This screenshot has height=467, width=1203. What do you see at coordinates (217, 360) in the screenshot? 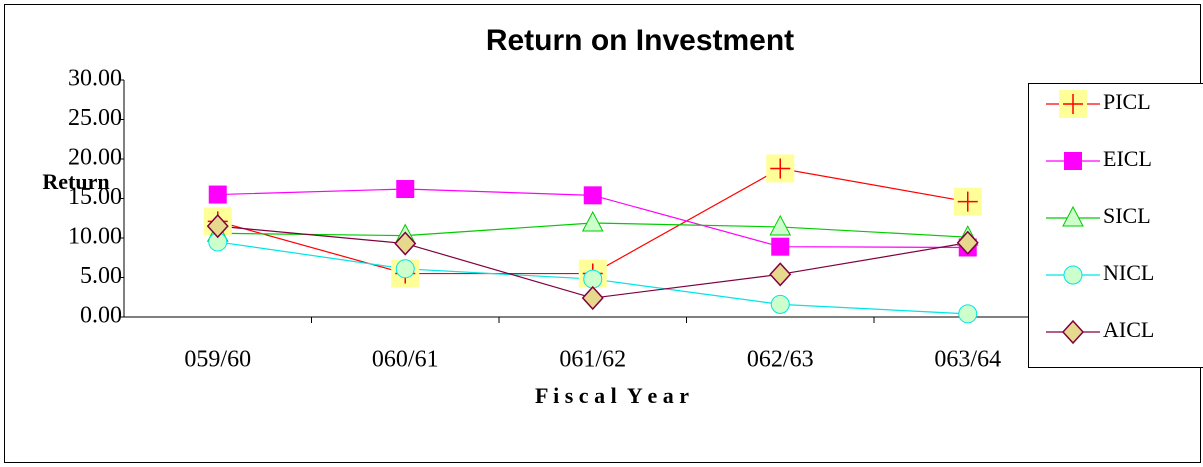
I see `x-tick-label: 059/60` at bounding box center [217, 360].